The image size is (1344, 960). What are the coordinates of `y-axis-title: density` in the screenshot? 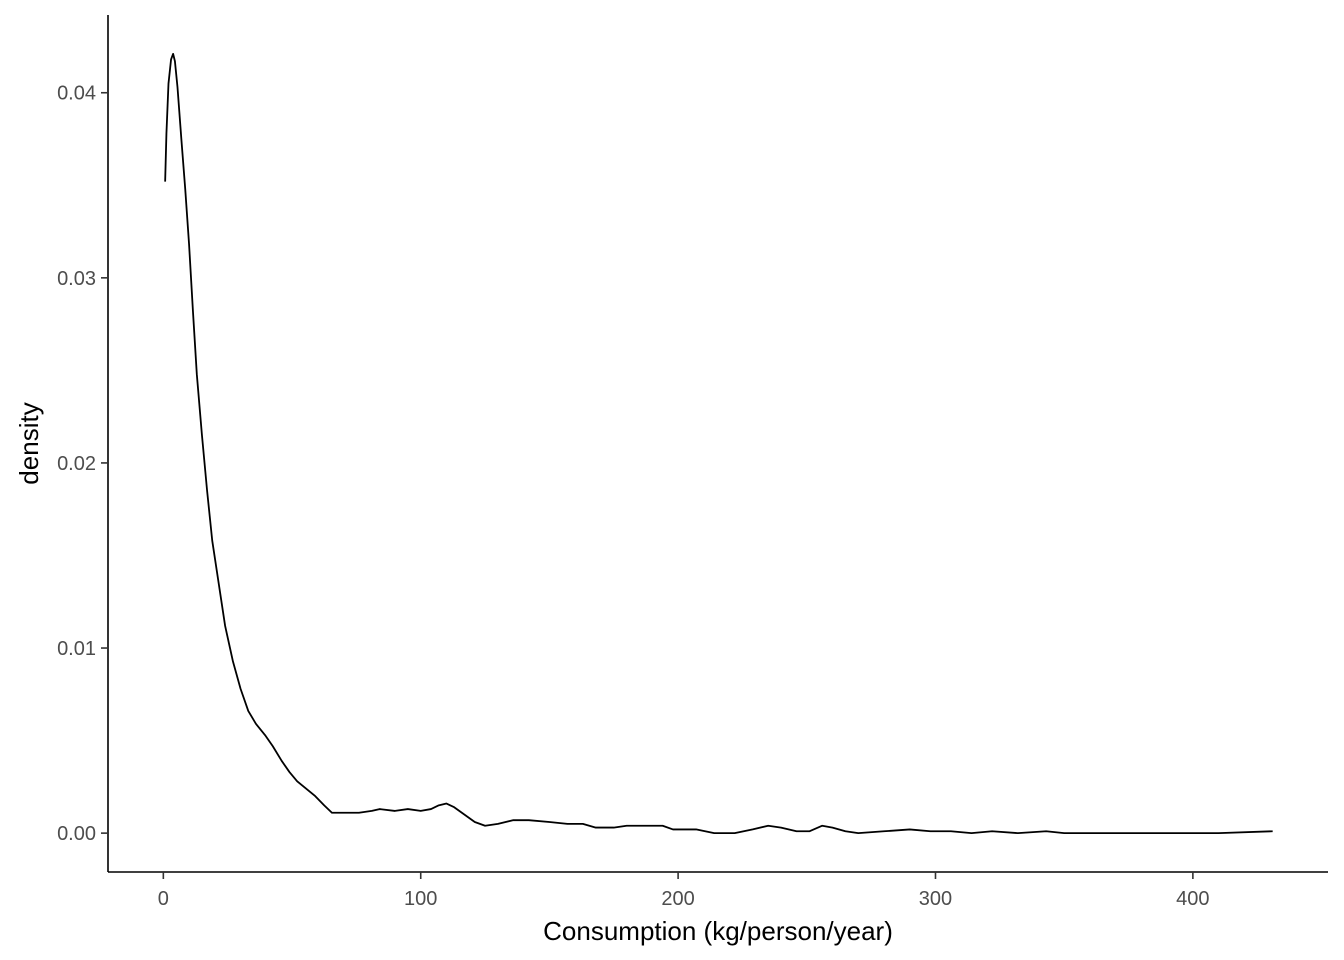 It's located at (29, 443).